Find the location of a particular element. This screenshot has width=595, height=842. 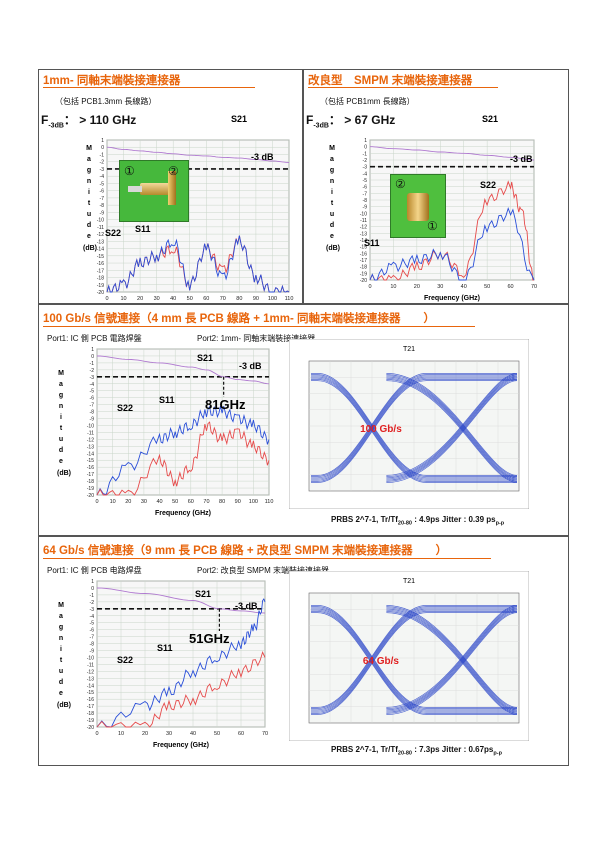

y-tick-label: -7 is located at coordinates (92, 406).